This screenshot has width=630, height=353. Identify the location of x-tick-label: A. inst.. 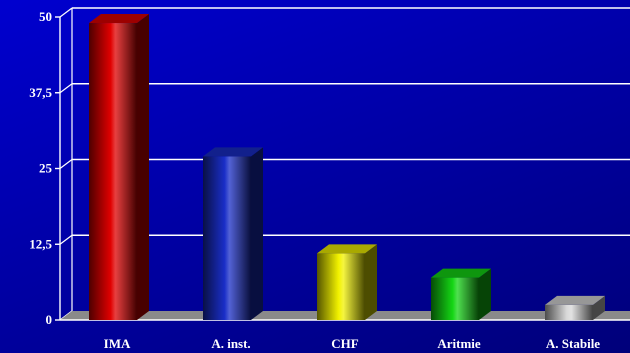
(230, 343).